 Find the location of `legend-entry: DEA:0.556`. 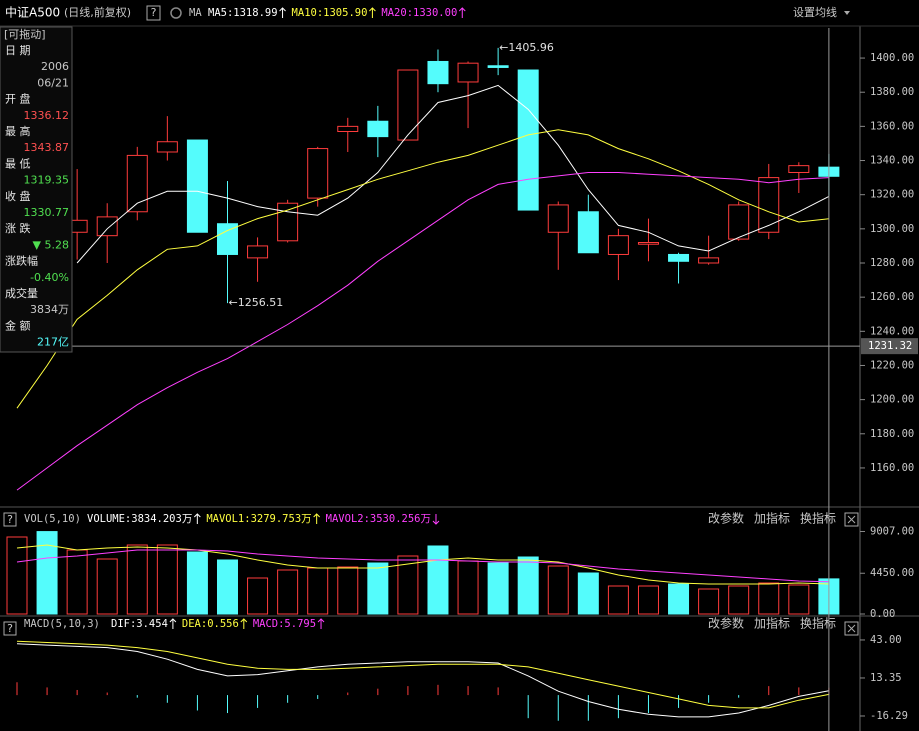

legend-entry: DEA:0.556 is located at coordinates (210, 624).